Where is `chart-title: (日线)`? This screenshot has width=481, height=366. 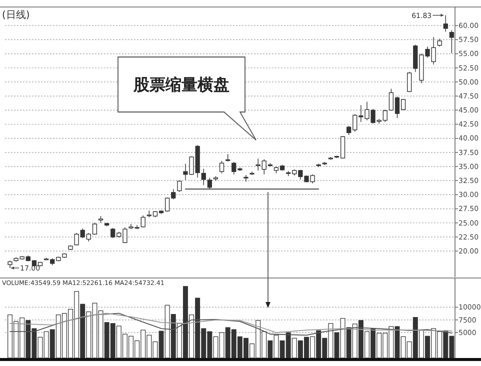 chart-title: (日线) is located at coordinates (16, 15).